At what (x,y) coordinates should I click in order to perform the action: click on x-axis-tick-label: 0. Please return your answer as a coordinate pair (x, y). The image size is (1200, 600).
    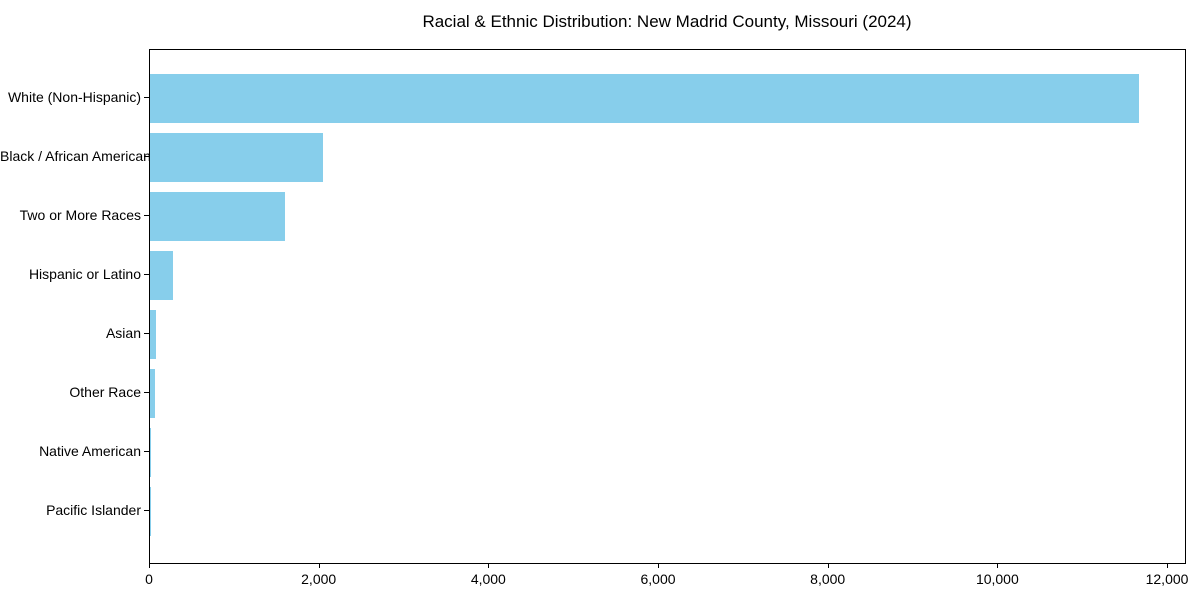
    Looking at the image, I should click on (149, 579).